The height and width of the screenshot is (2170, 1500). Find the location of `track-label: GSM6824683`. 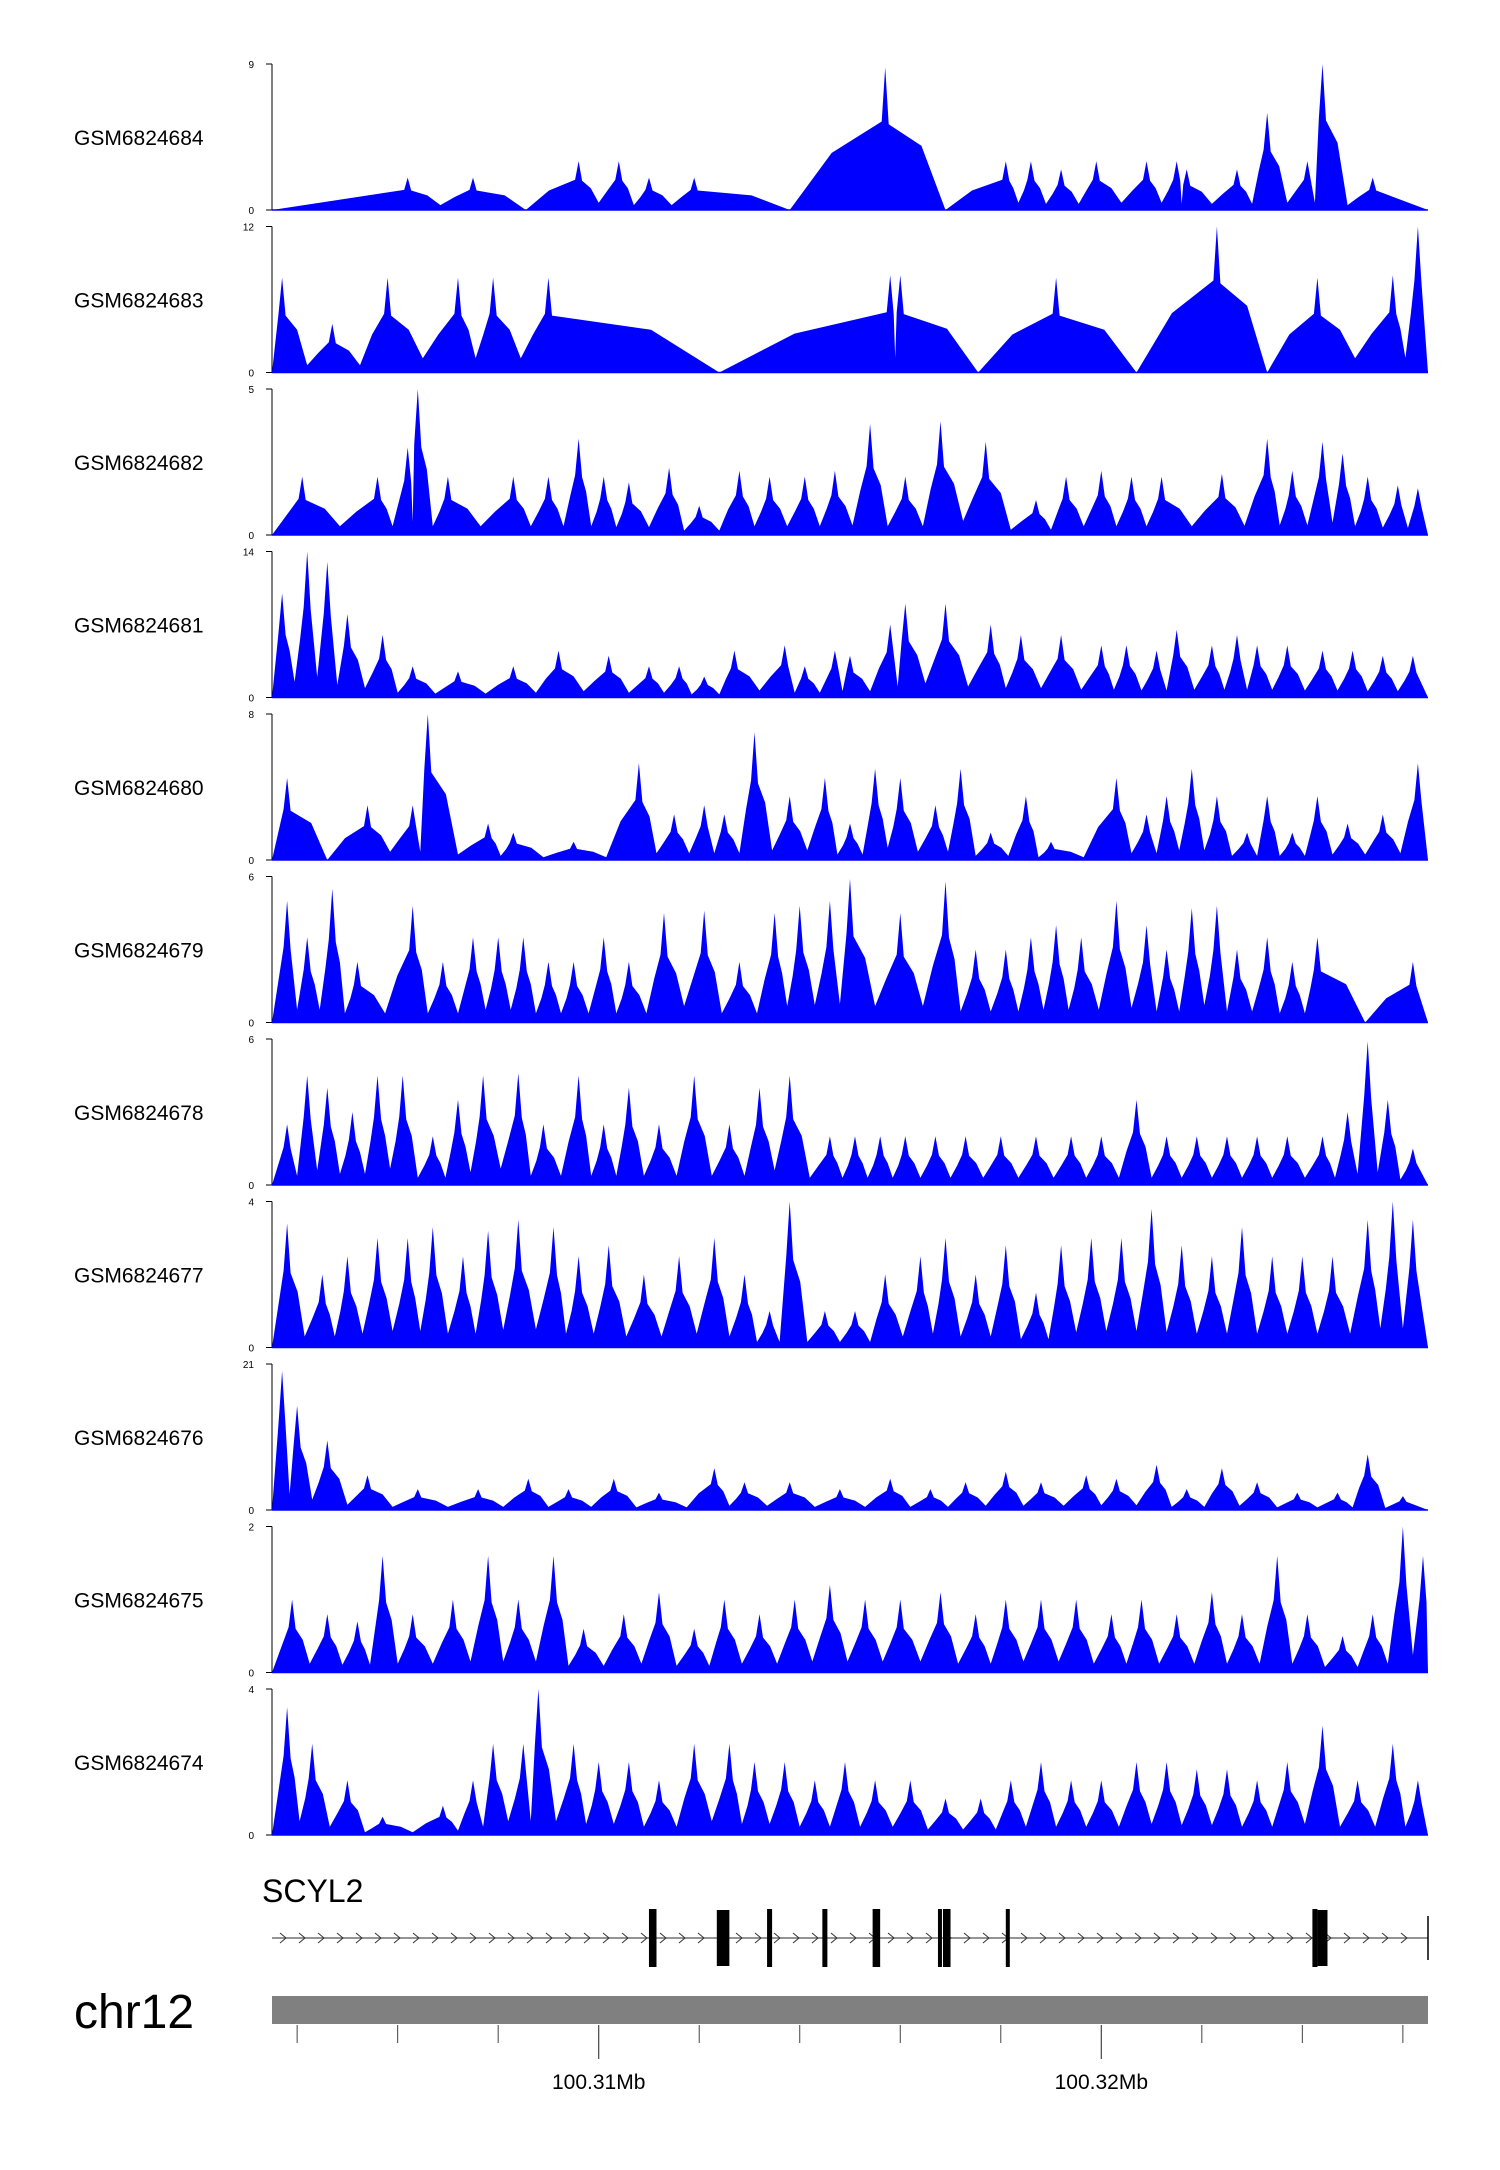

track-label: GSM6824683 is located at coordinates (139, 301).